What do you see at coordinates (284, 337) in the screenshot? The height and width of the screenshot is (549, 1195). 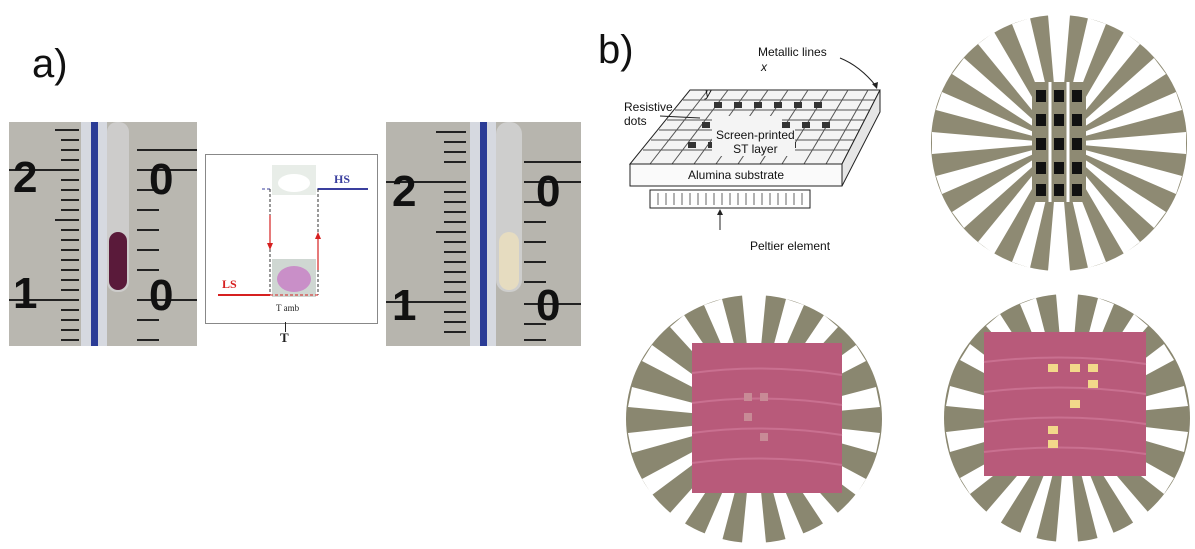 I see `temperature-axis-label: T` at bounding box center [284, 337].